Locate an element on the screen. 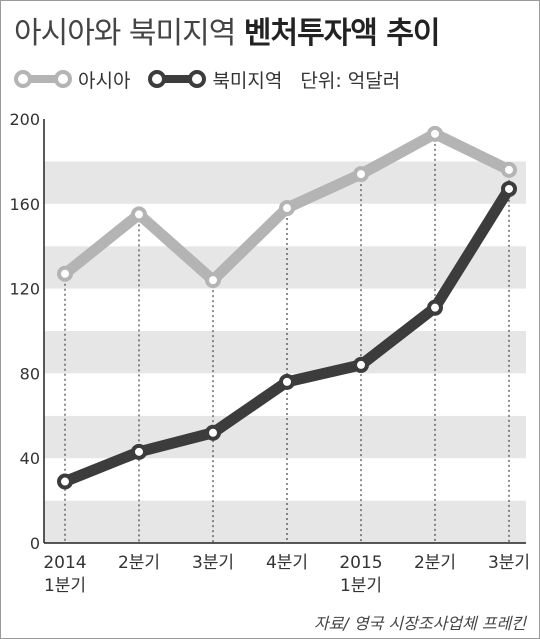 This screenshot has width=540, height=639. legend: 아시아 북미지역 단위: 억달러 is located at coordinates (207, 79).